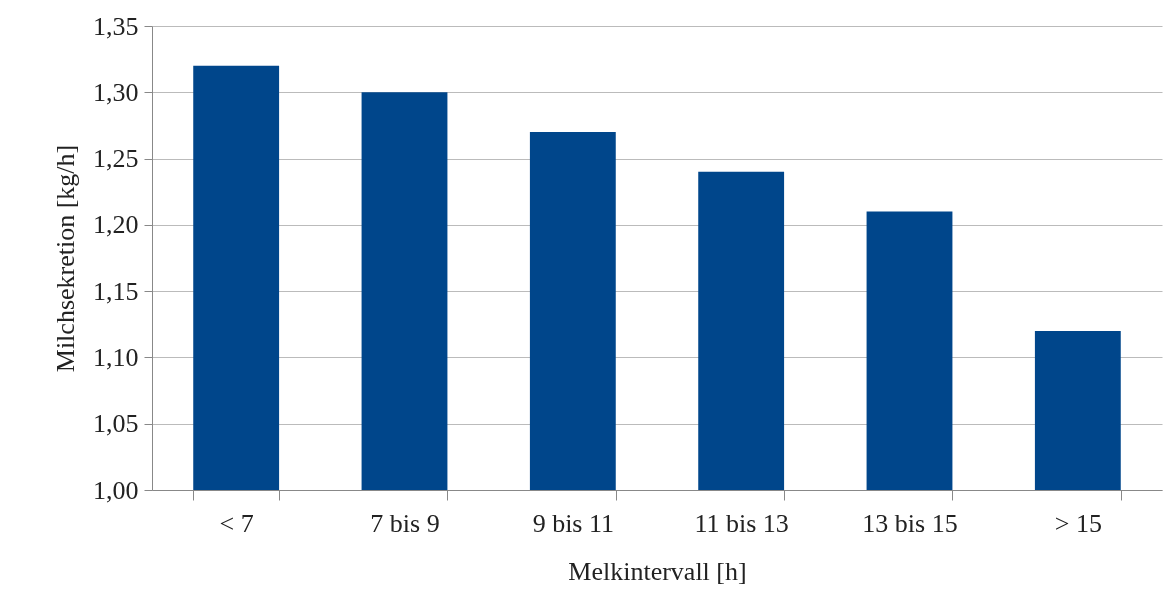 The width and height of the screenshot is (1166, 598). Describe the element at coordinates (116, 357) in the screenshot. I see `y-tick-label: 1,10` at that location.